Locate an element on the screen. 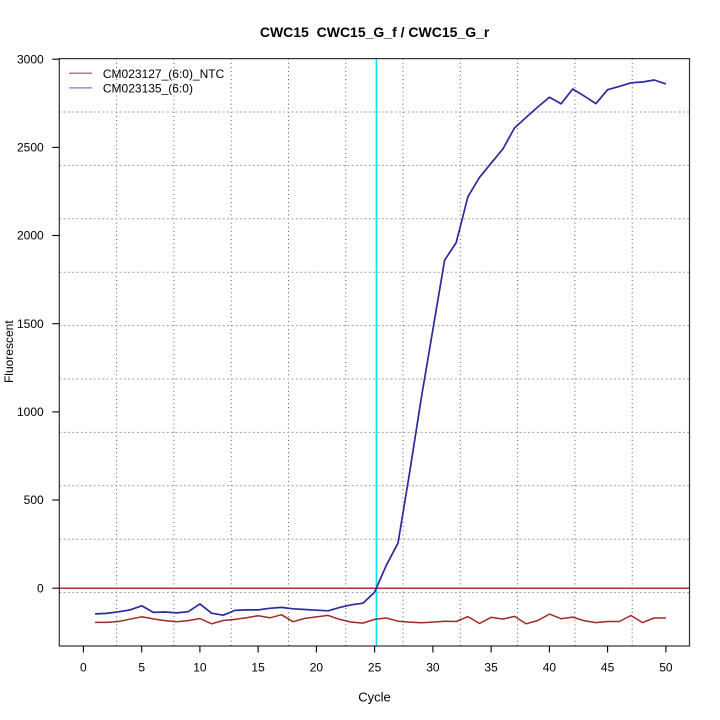  svg-text: 20 is located at coordinates (317, 668).